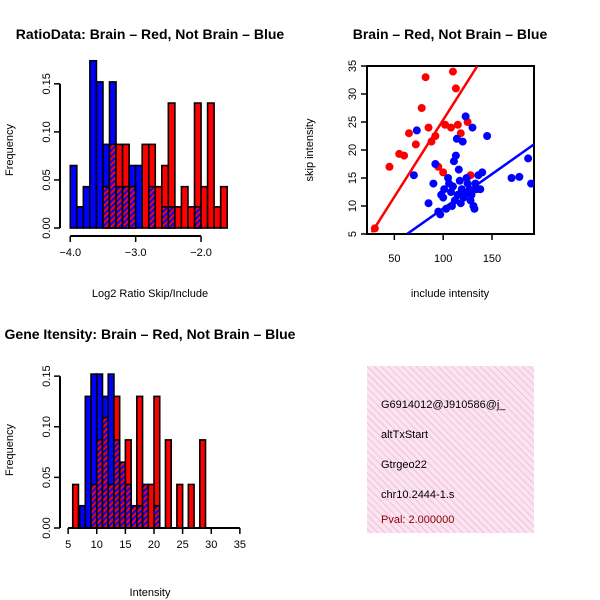 The width and height of the screenshot is (600, 600). Describe the element at coordinates (353, 234) in the screenshot. I see `scatter-y-tick-label: 5` at that location.